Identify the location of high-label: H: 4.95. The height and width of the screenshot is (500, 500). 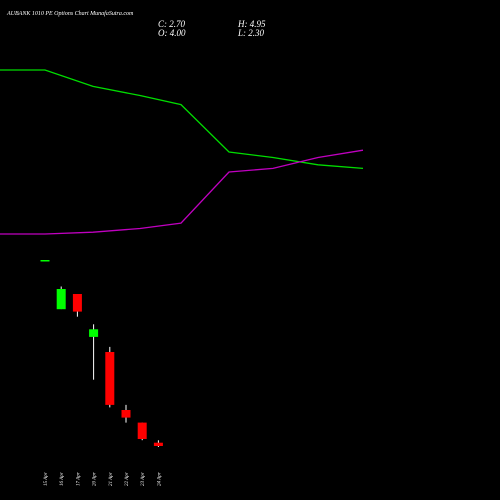
(251, 24).